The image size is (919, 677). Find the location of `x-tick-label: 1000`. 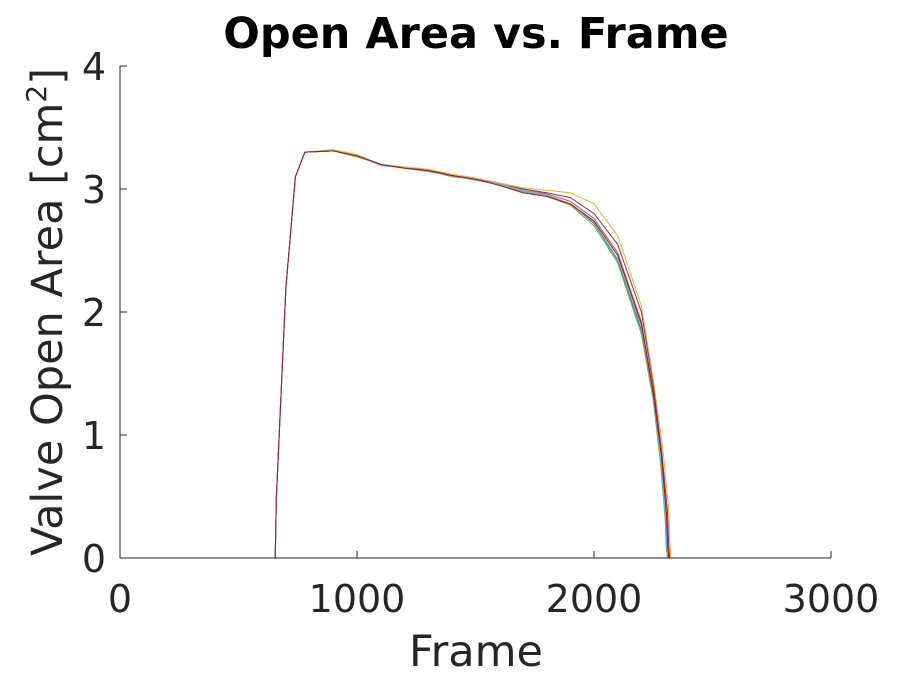

x-tick-label: 1000 is located at coordinates (357, 599).